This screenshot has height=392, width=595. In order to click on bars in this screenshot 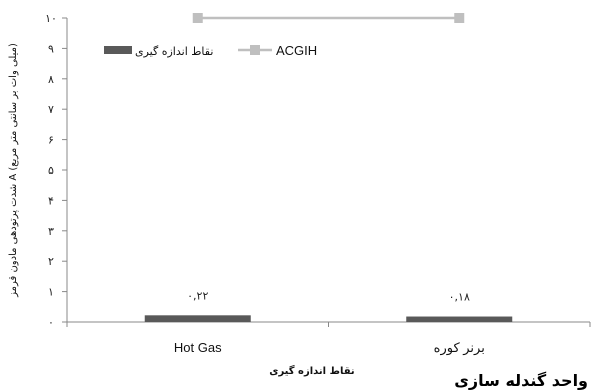, I will do `click(328, 318)`.